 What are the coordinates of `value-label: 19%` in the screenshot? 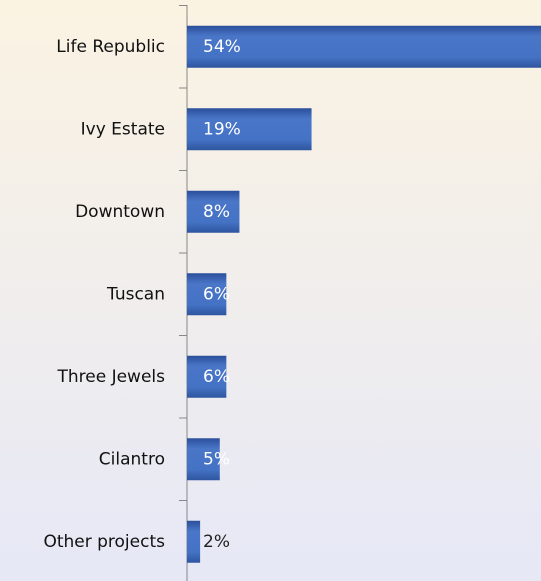 It's located at (222, 129).